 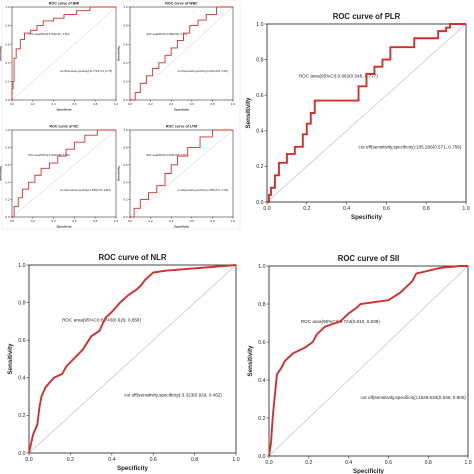 What do you see at coordinates (367, 16) in the screenshot?
I see `chart-title: ROC curve of PLR` at bounding box center [367, 16].